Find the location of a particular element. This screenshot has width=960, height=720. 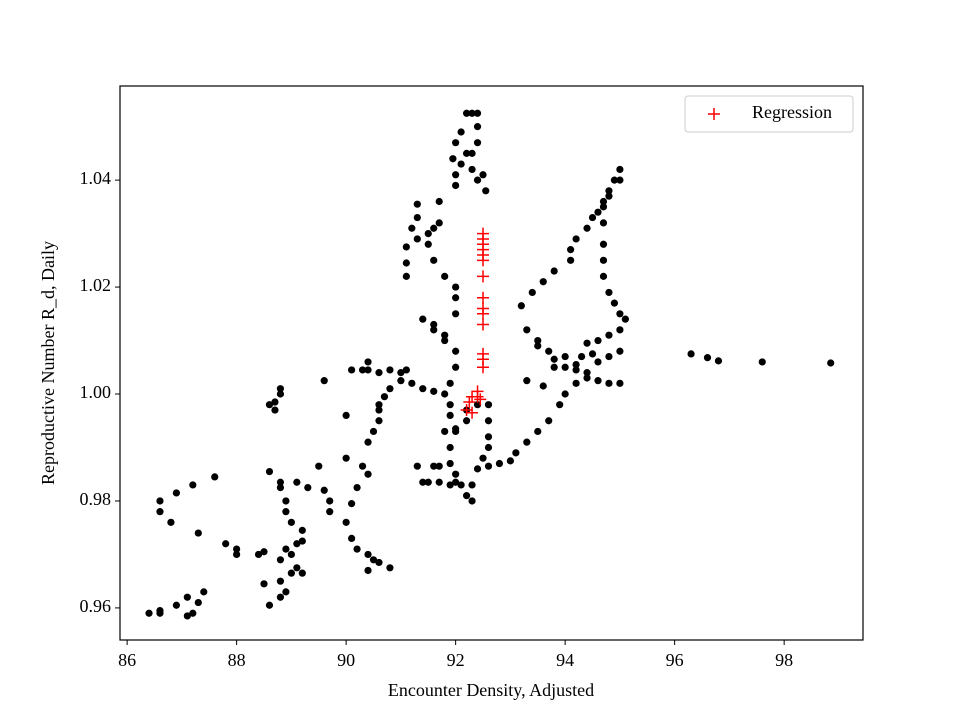

y-tick-label: 1.04 is located at coordinates (96, 178).